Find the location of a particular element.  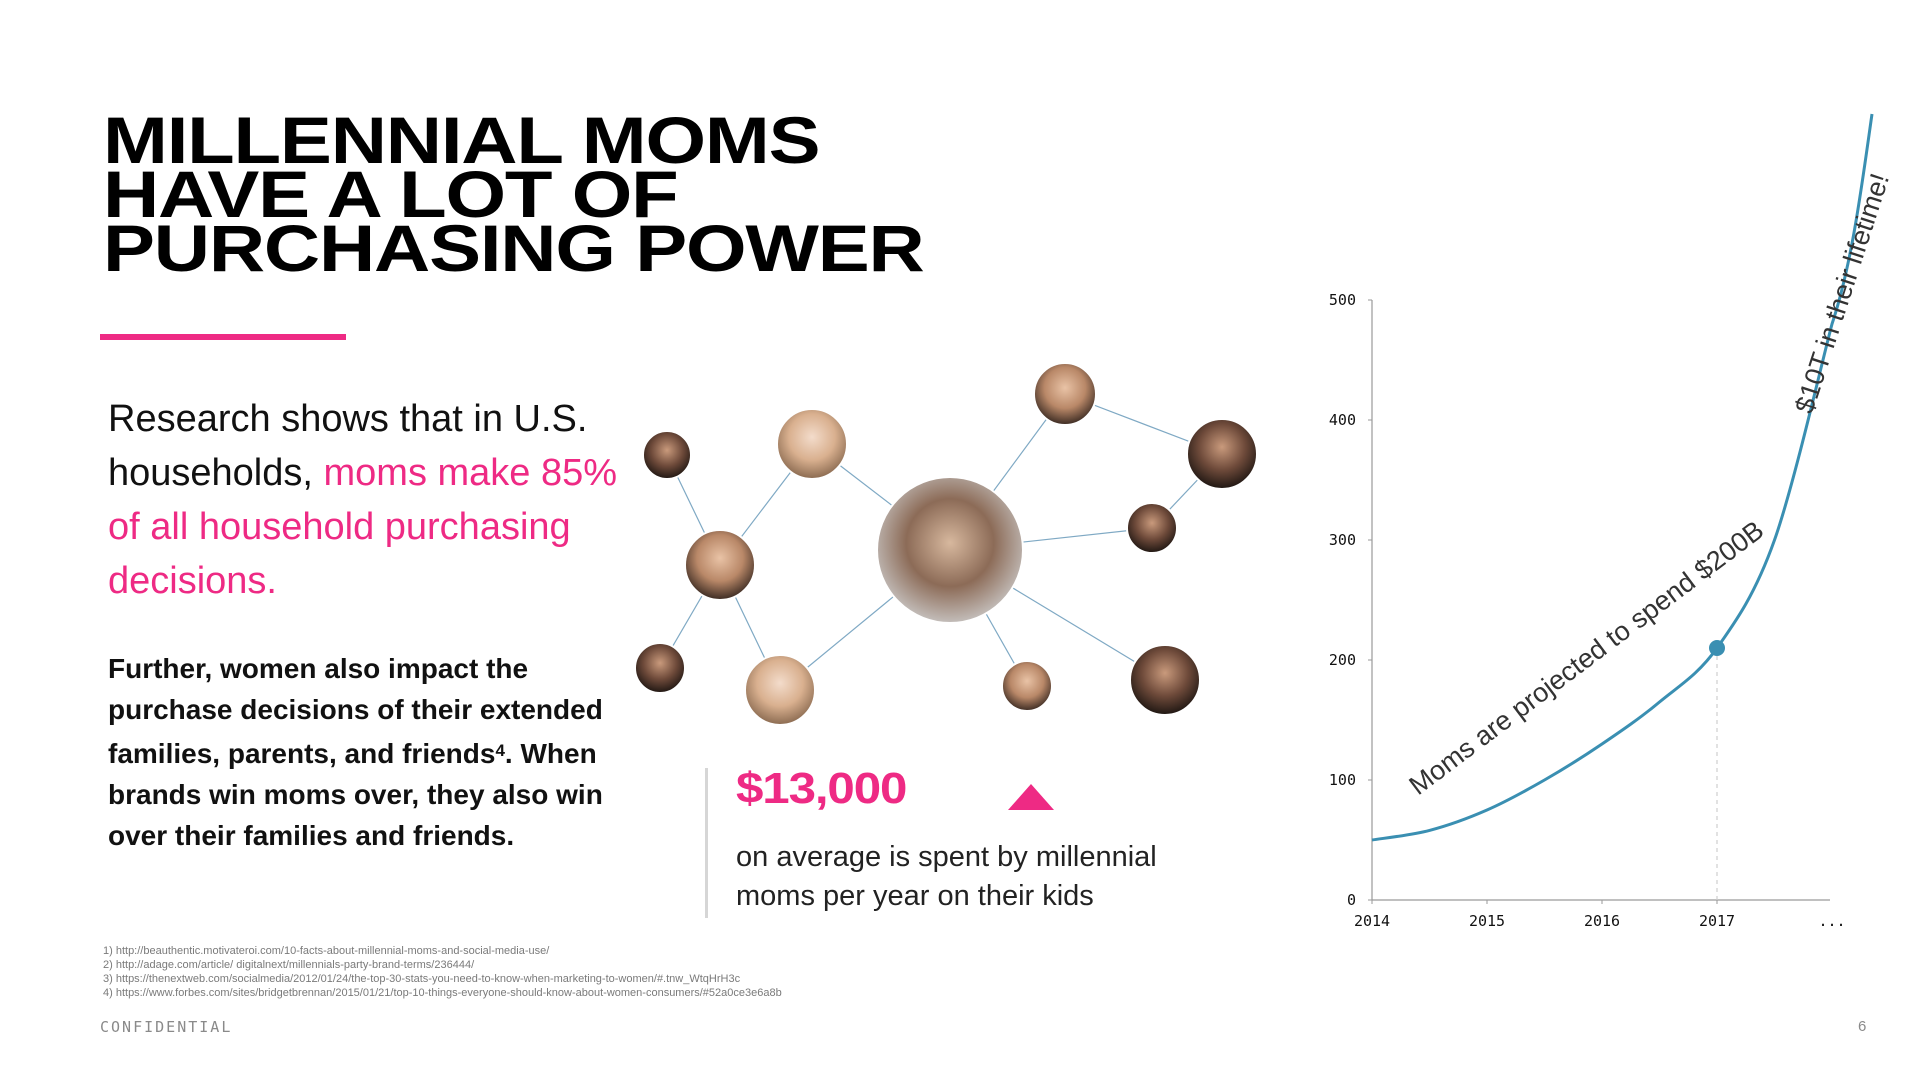

x-tick-label: 2015 is located at coordinates (1487, 921).